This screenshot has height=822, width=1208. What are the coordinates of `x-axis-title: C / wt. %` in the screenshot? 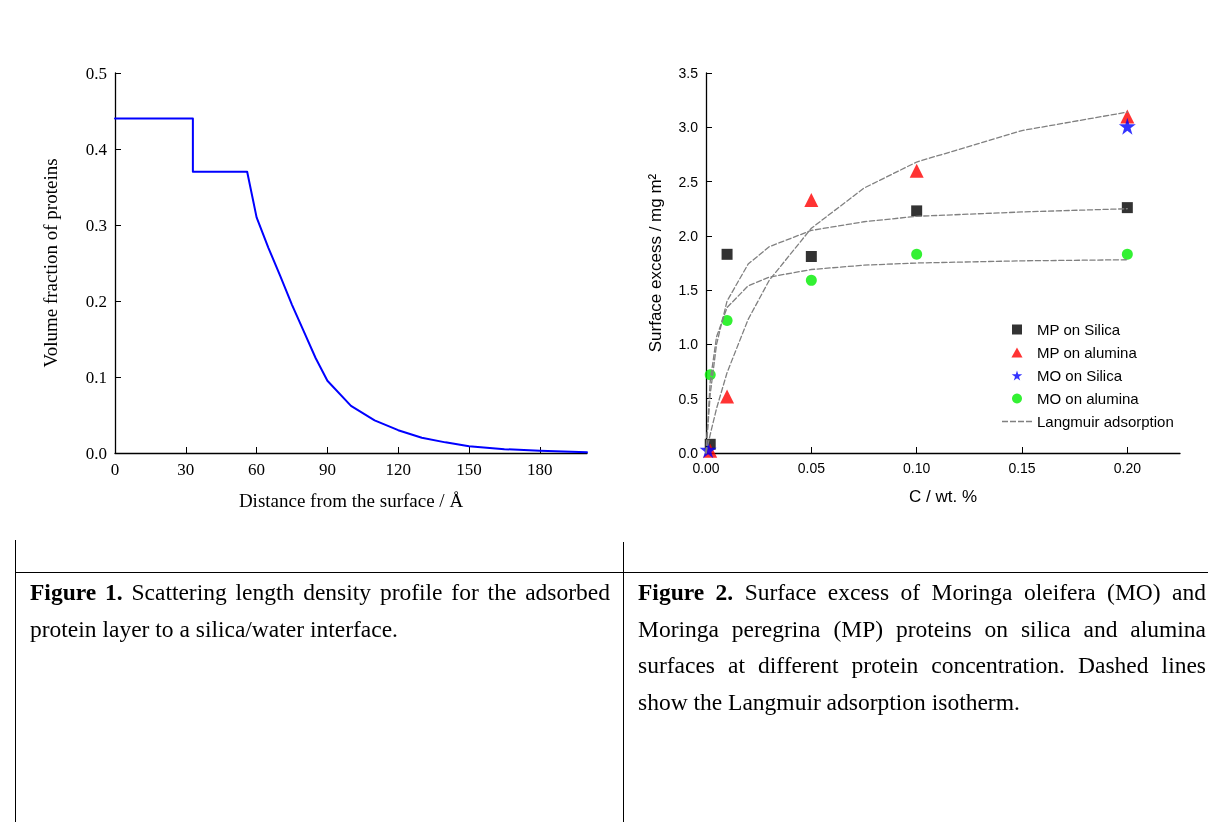 It's located at (943, 496).